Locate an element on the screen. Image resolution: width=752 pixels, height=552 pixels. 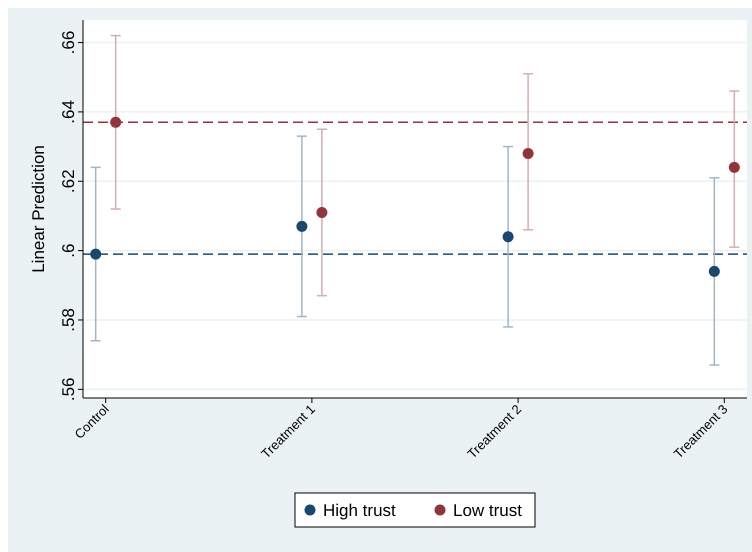
y-tick-label: .6 is located at coordinates (68, 251).